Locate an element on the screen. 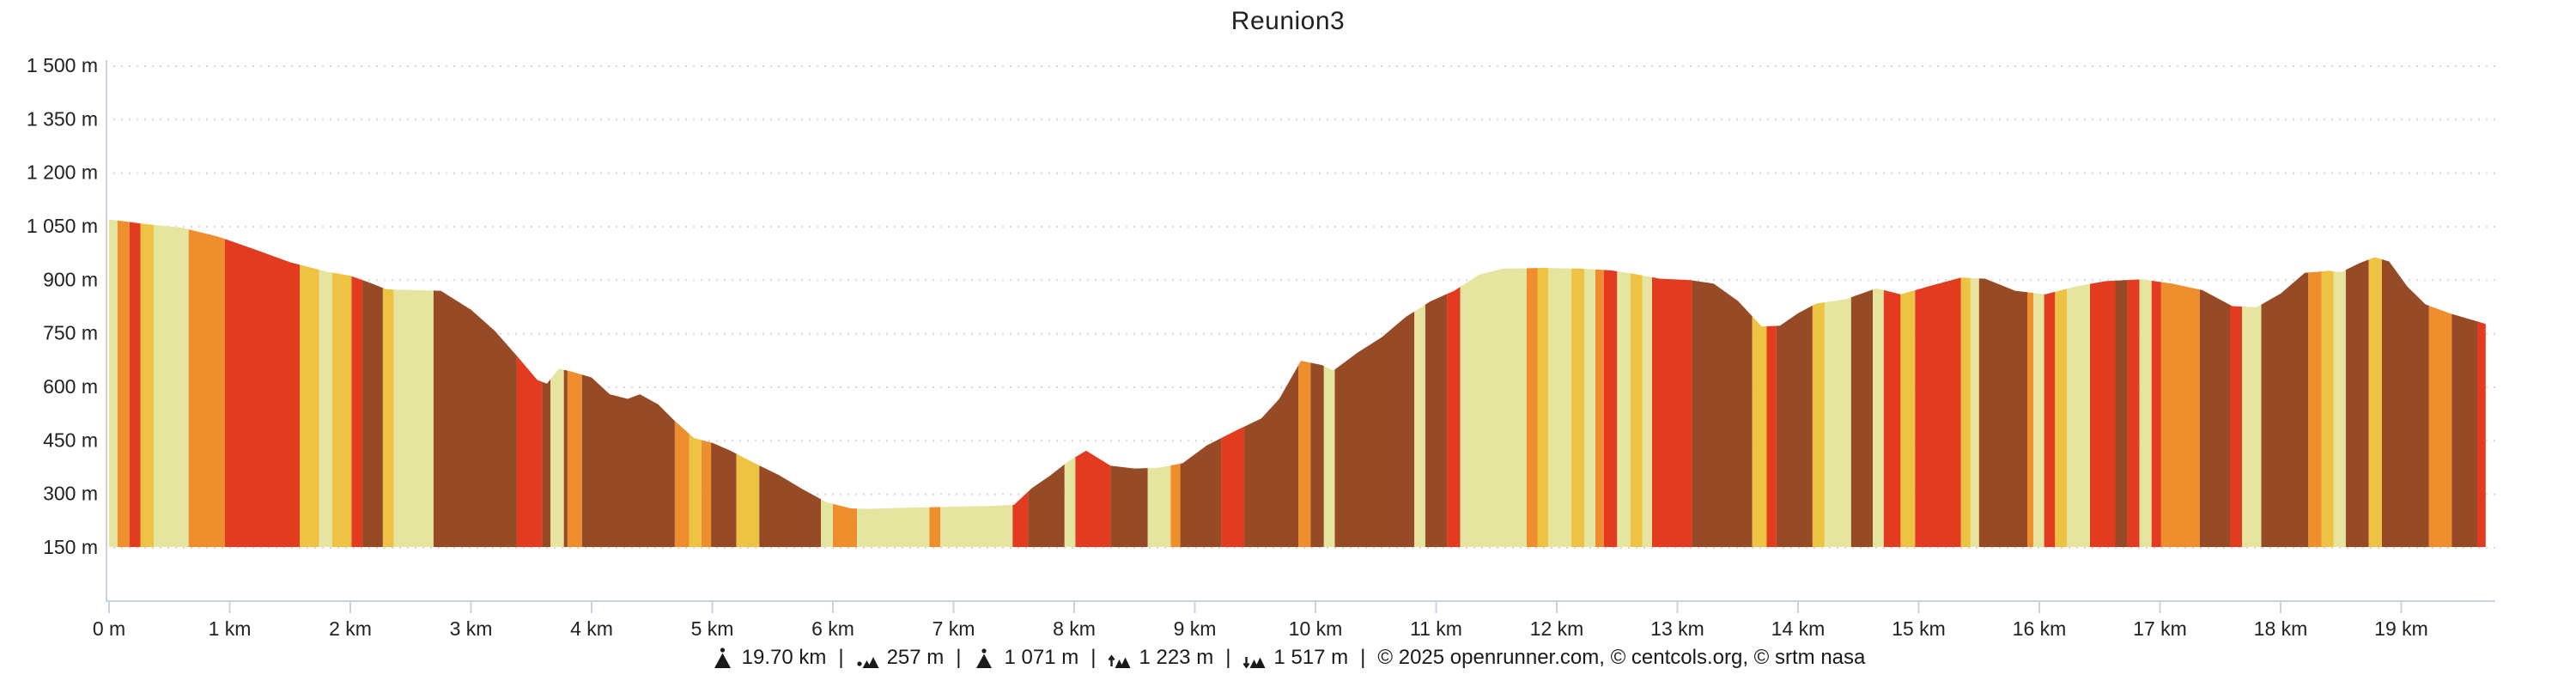 Image resolution: width=2576 pixels, height=687 pixels. x-axis-label: 12 km is located at coordinates (1557, 628).